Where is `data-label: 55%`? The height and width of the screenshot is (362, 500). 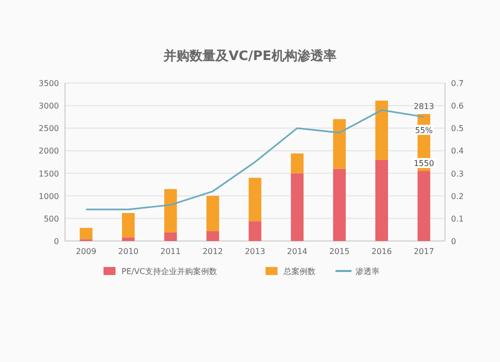 data-label: 55% is located at coordinates (424, 130).